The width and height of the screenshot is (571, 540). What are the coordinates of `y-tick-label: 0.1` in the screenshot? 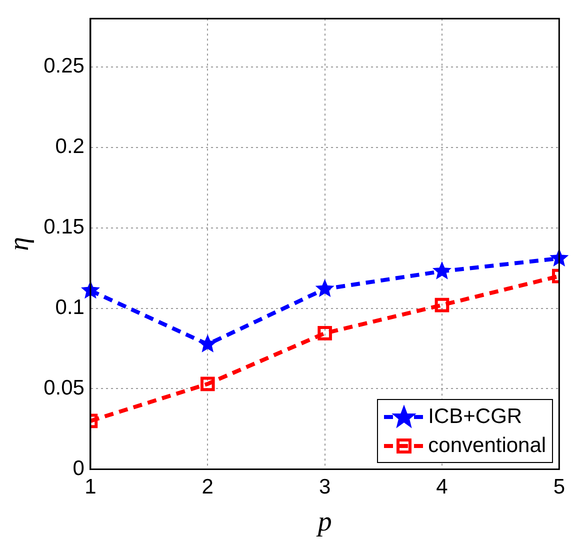 It's located at (69, 308).